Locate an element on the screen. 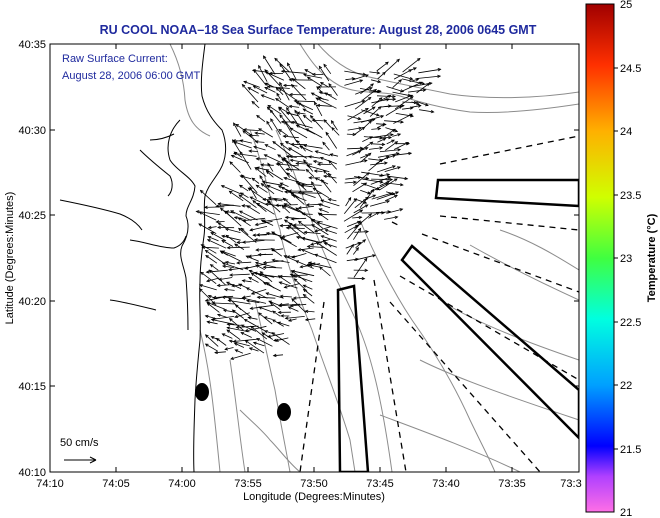 This screenshot has height=518, width=660. beam-southeast is located at coordinates (489, 342).